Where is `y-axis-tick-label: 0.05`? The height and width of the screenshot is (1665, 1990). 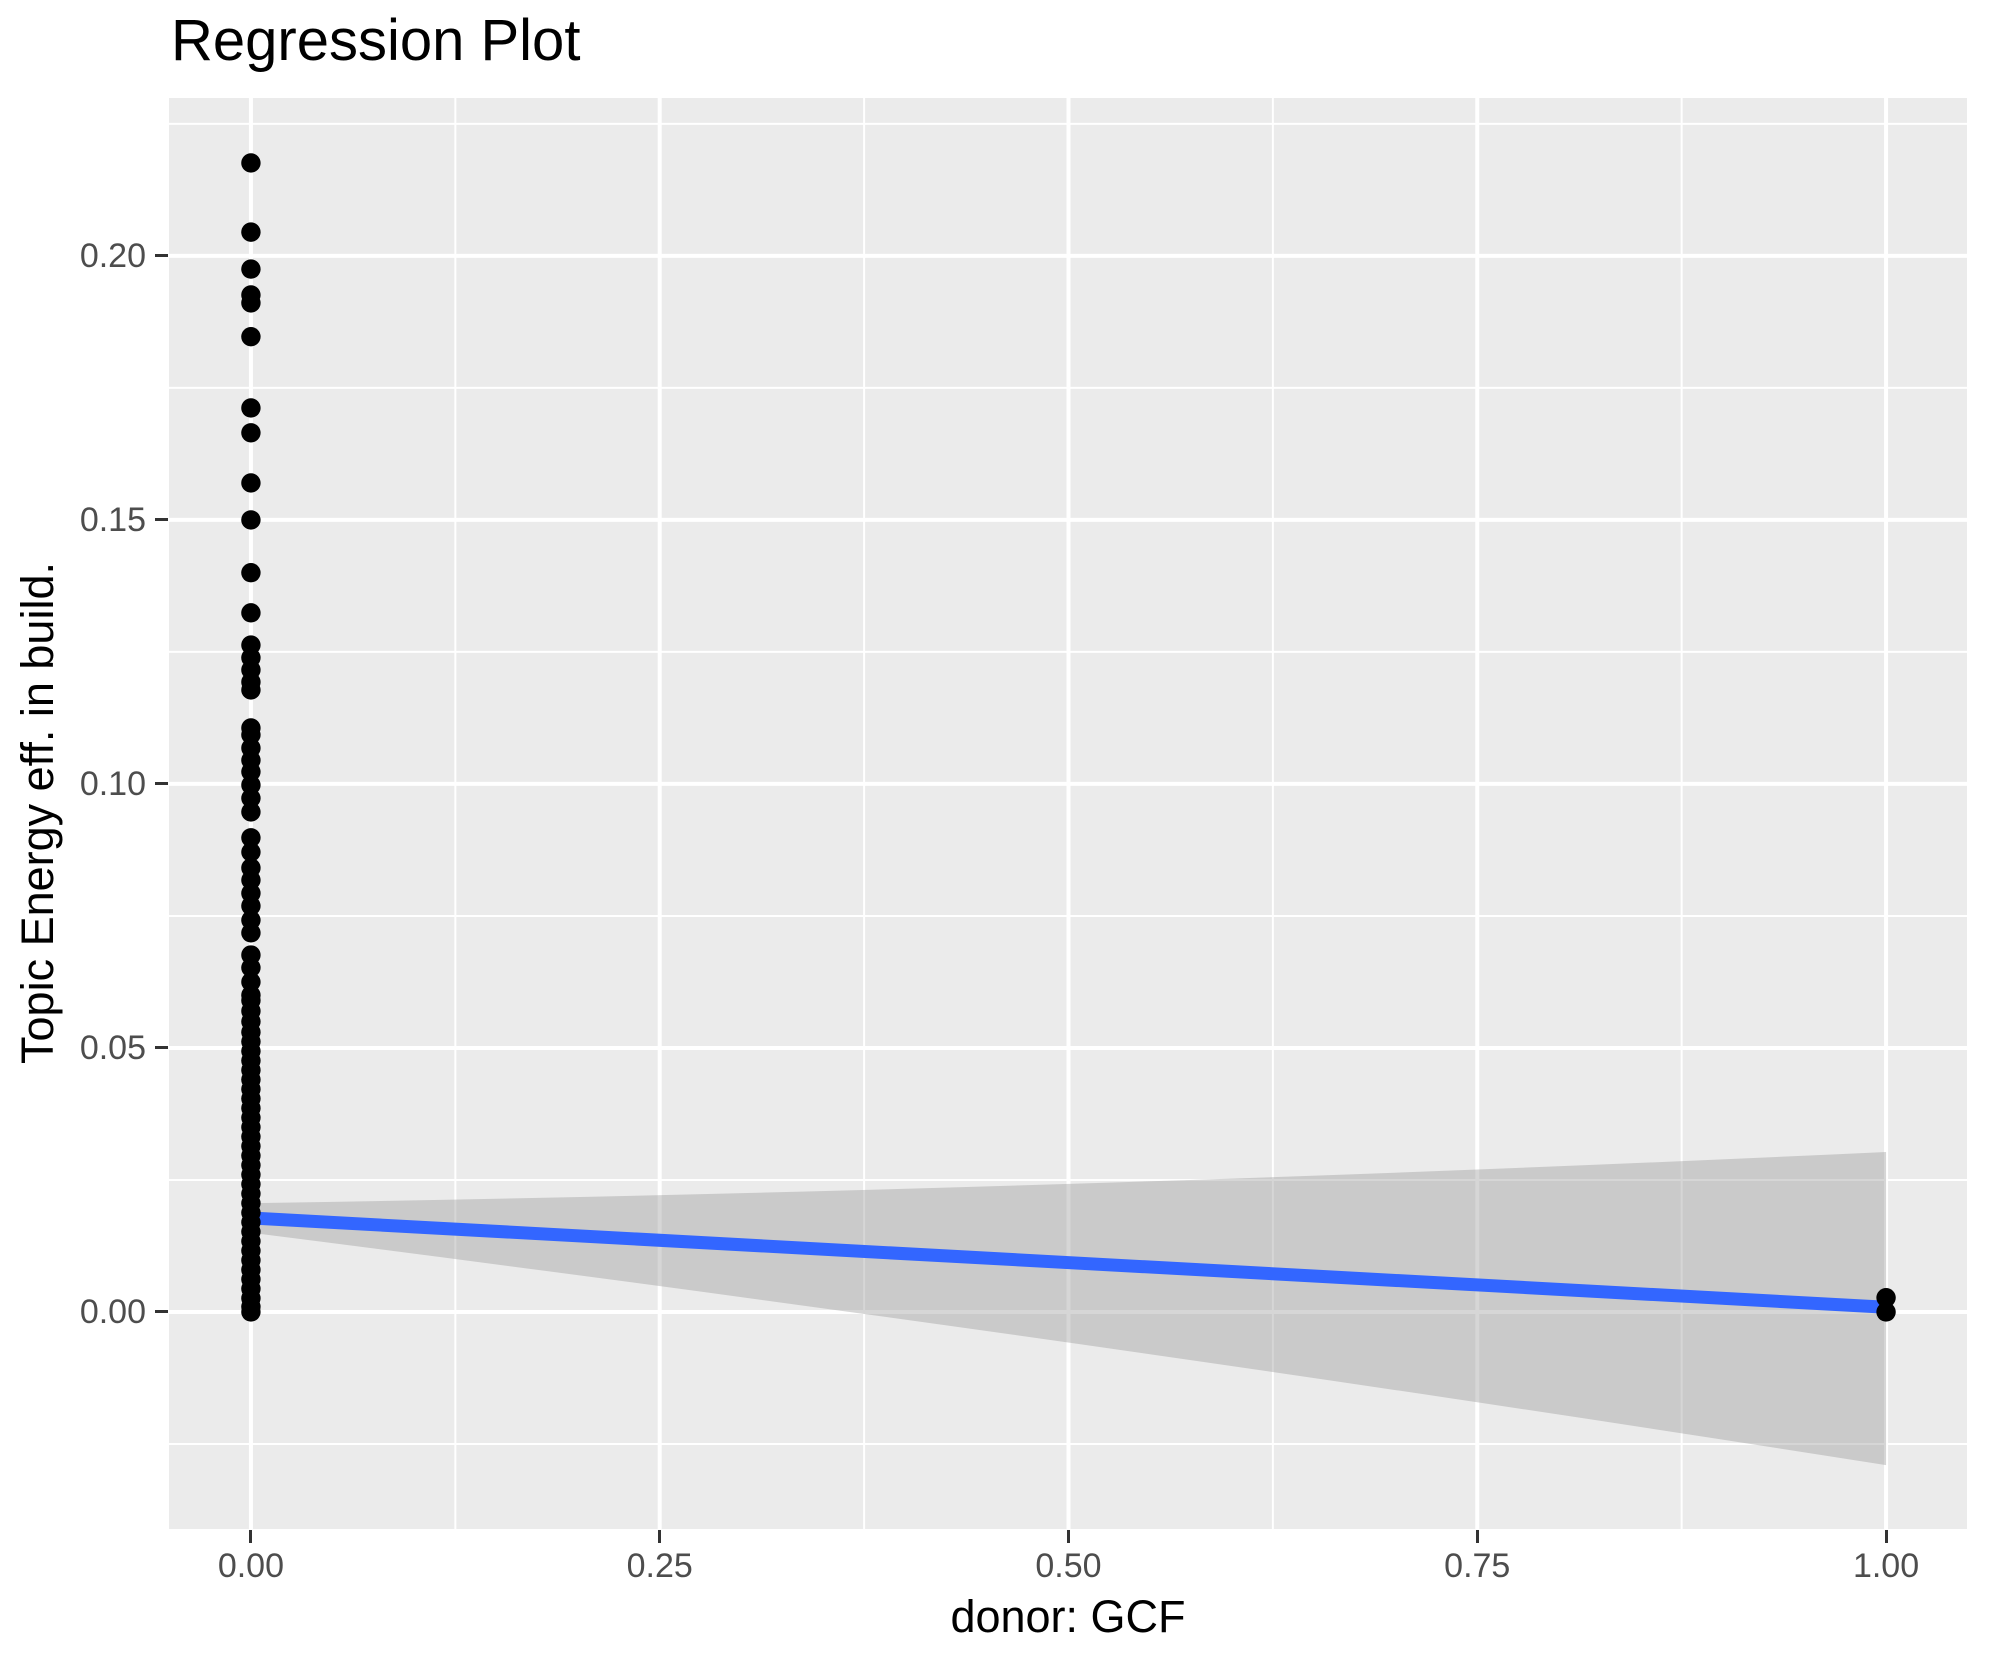 y-axis-tick-label: 0.05 is located at coordinates (112, 1047).